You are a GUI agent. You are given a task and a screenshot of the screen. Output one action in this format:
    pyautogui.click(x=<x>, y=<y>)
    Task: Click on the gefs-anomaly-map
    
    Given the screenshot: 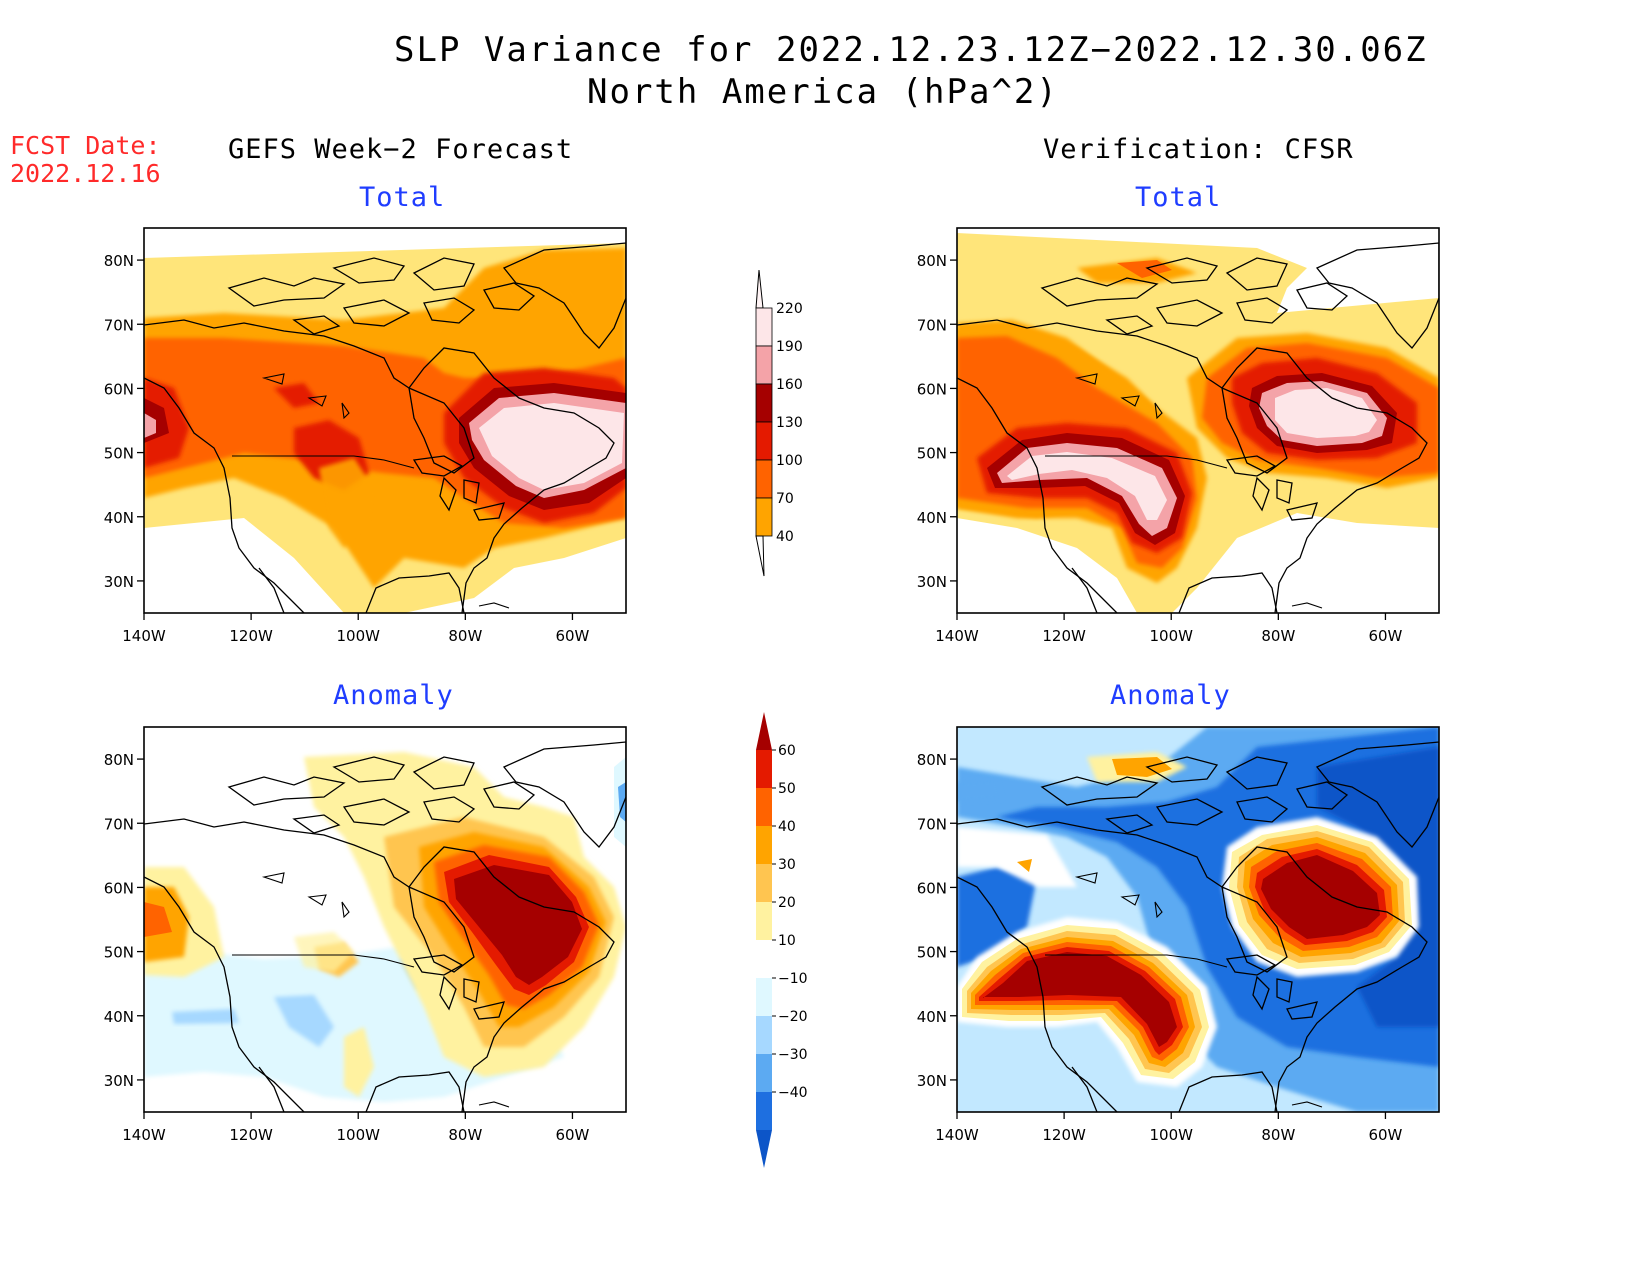 What is the action you would take?
    pyautogui.click(x=385, y=919)
    